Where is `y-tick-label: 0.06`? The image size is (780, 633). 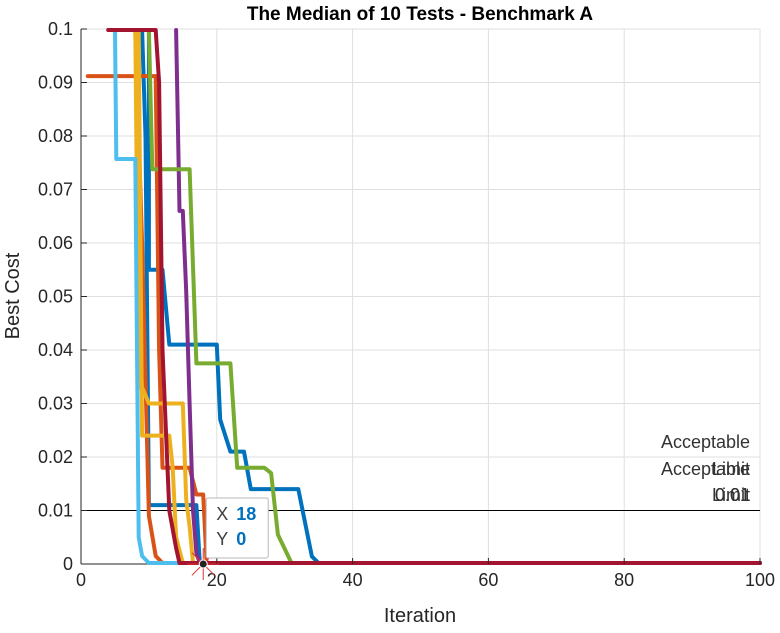 y-tick-label: 0.06 is located at coordinates (55, 243).